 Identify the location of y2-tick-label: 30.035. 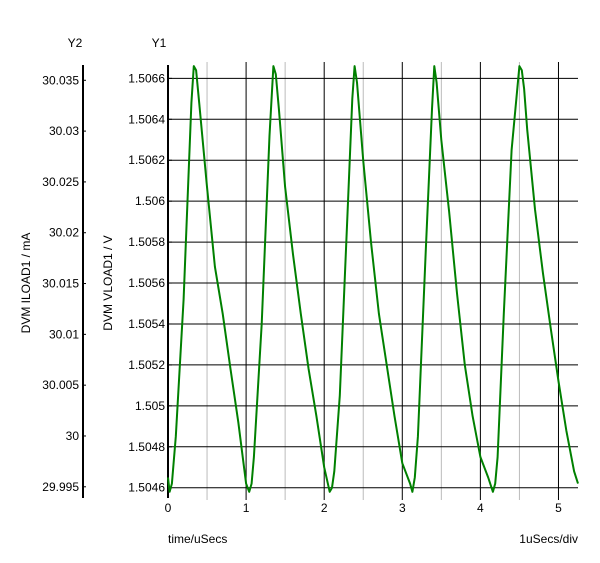
(60, 80).